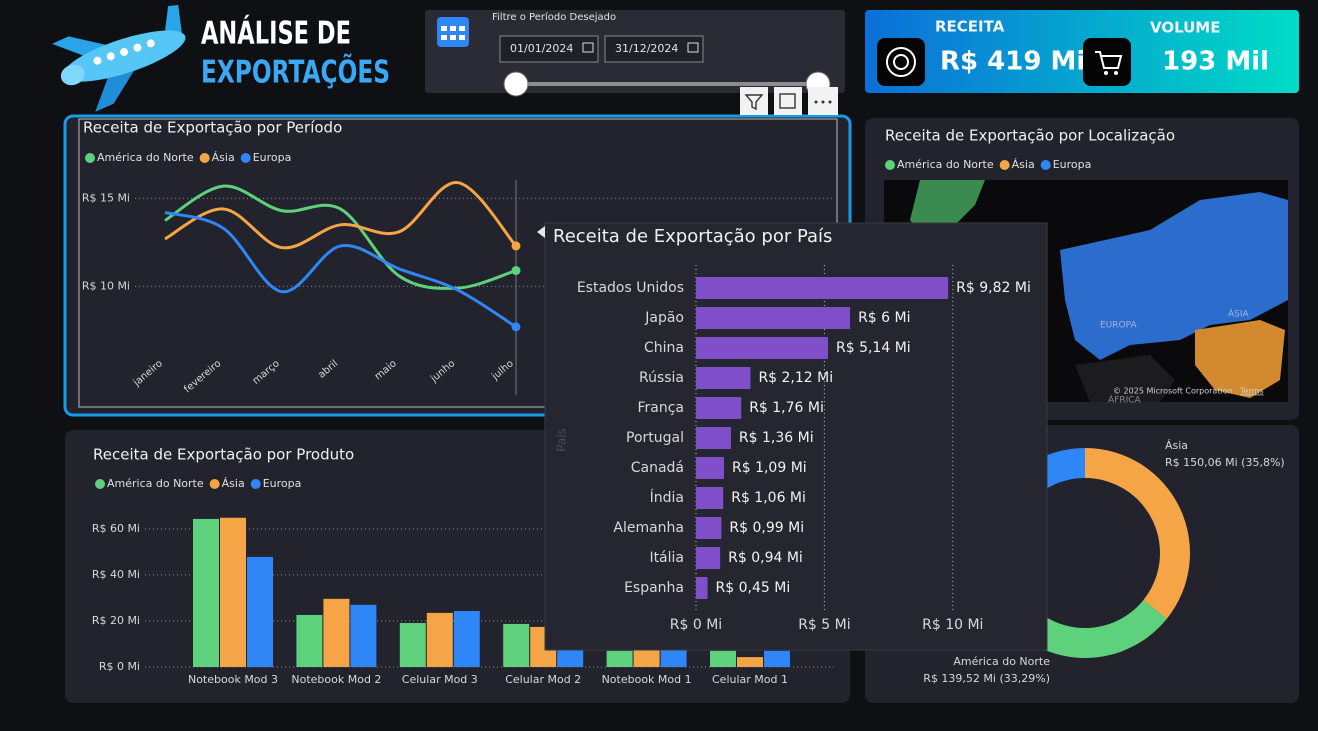  Describe the element at coordinates (453, 32) in the screenshot. I see `calendar-icon` at that location.